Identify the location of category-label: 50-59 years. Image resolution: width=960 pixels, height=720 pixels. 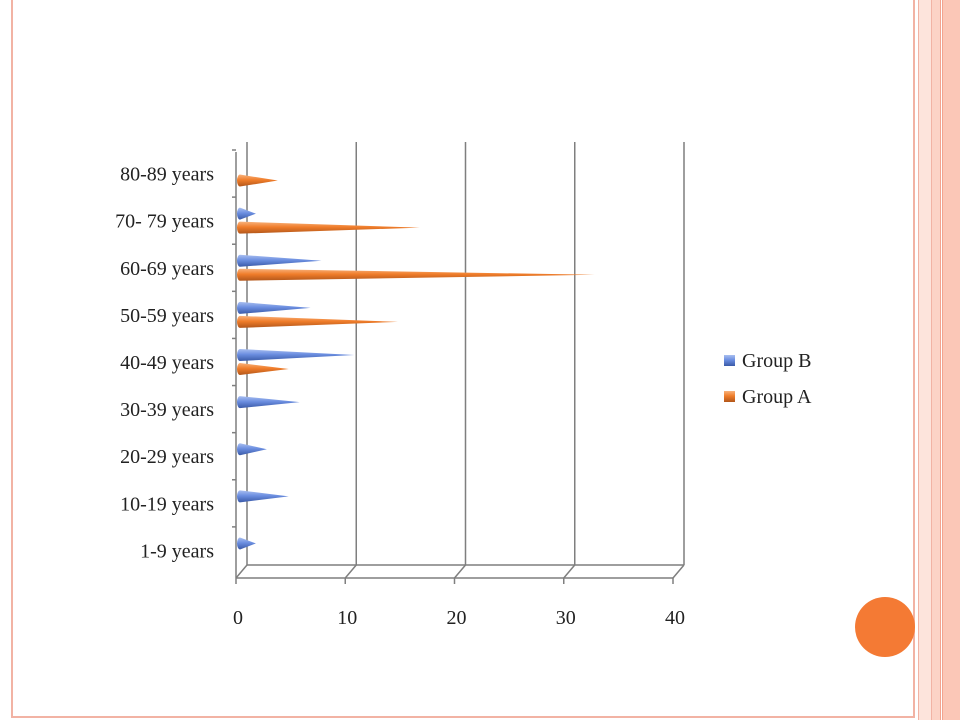
(167, 316).